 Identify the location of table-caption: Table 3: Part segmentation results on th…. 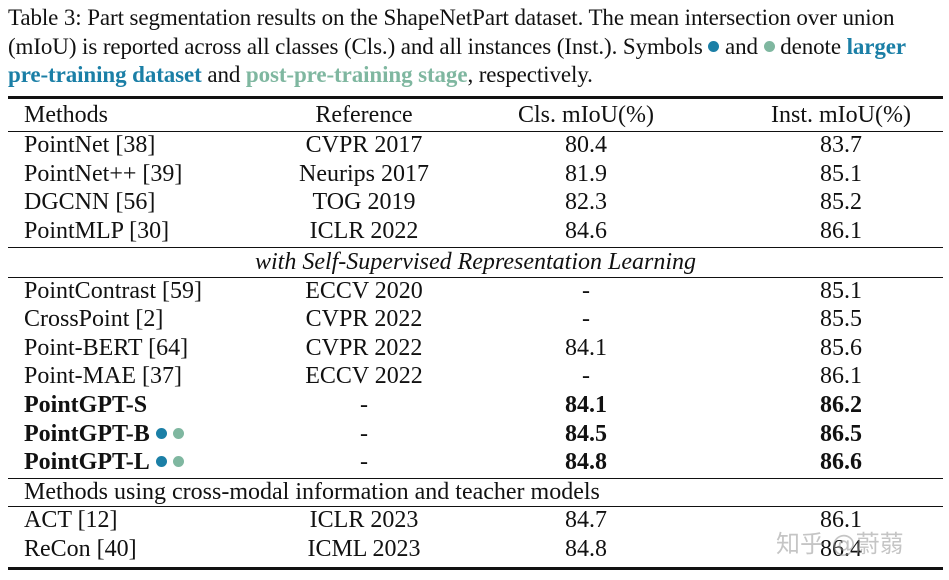
(475, 47).